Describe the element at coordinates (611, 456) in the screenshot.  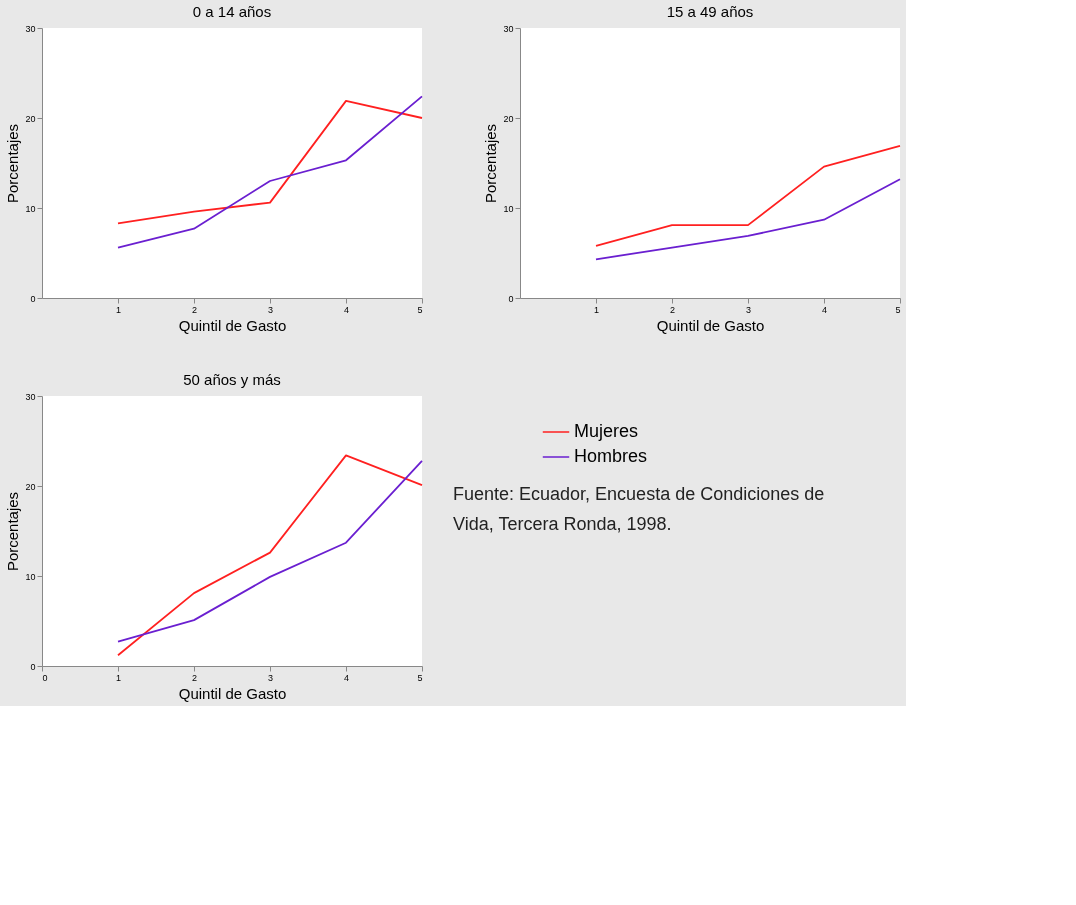
I see `legend-label: Hombres` at that location.